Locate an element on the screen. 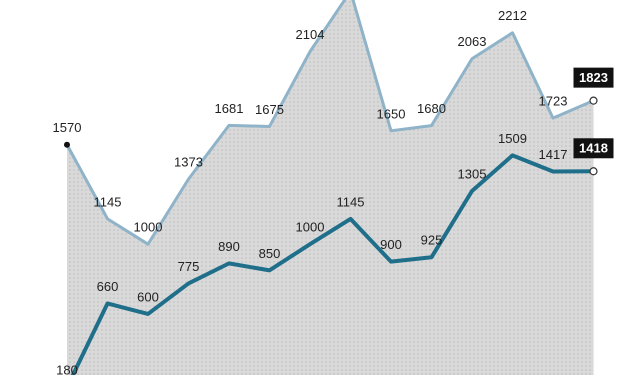 The height and width of the screenshot is (375, 620). data-label: 1417 is located at coordinates (553, 154).